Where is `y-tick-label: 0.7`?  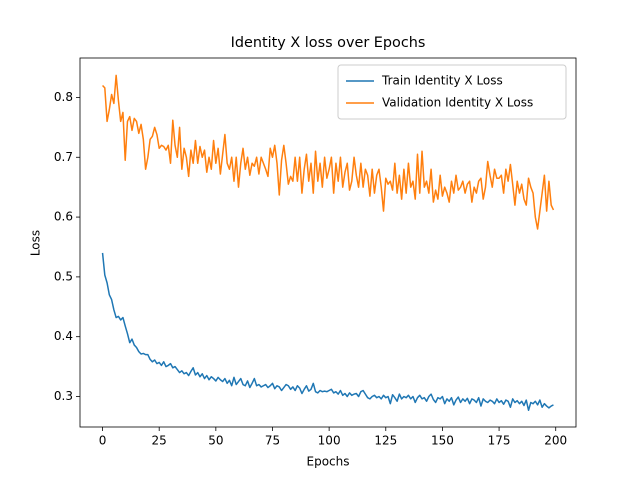 y-tick-label: 0.7 is located at coordinates (63, 157).